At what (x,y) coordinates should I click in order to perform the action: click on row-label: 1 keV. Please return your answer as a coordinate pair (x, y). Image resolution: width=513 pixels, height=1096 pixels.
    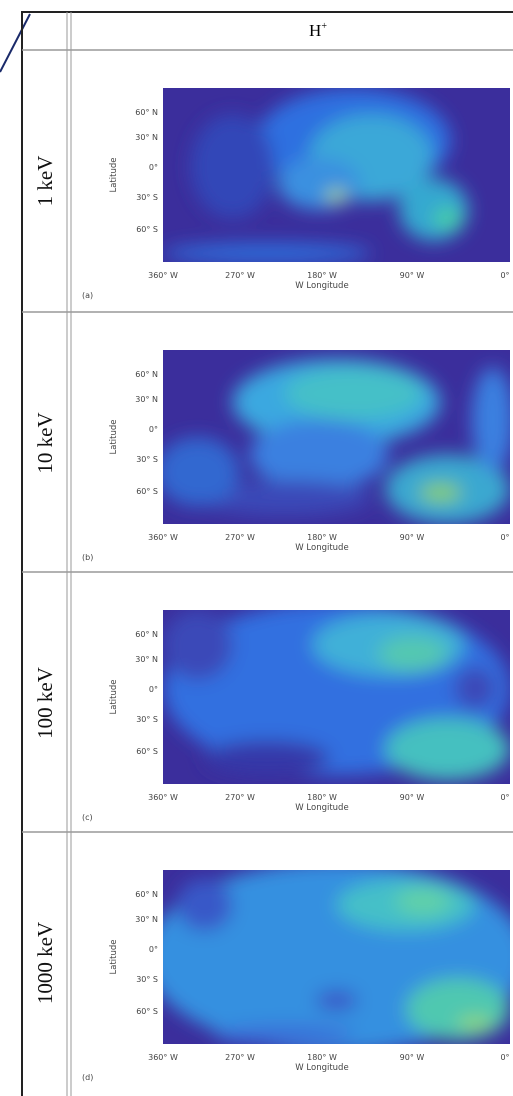
    Looking at the image, I should click on (45, 181).